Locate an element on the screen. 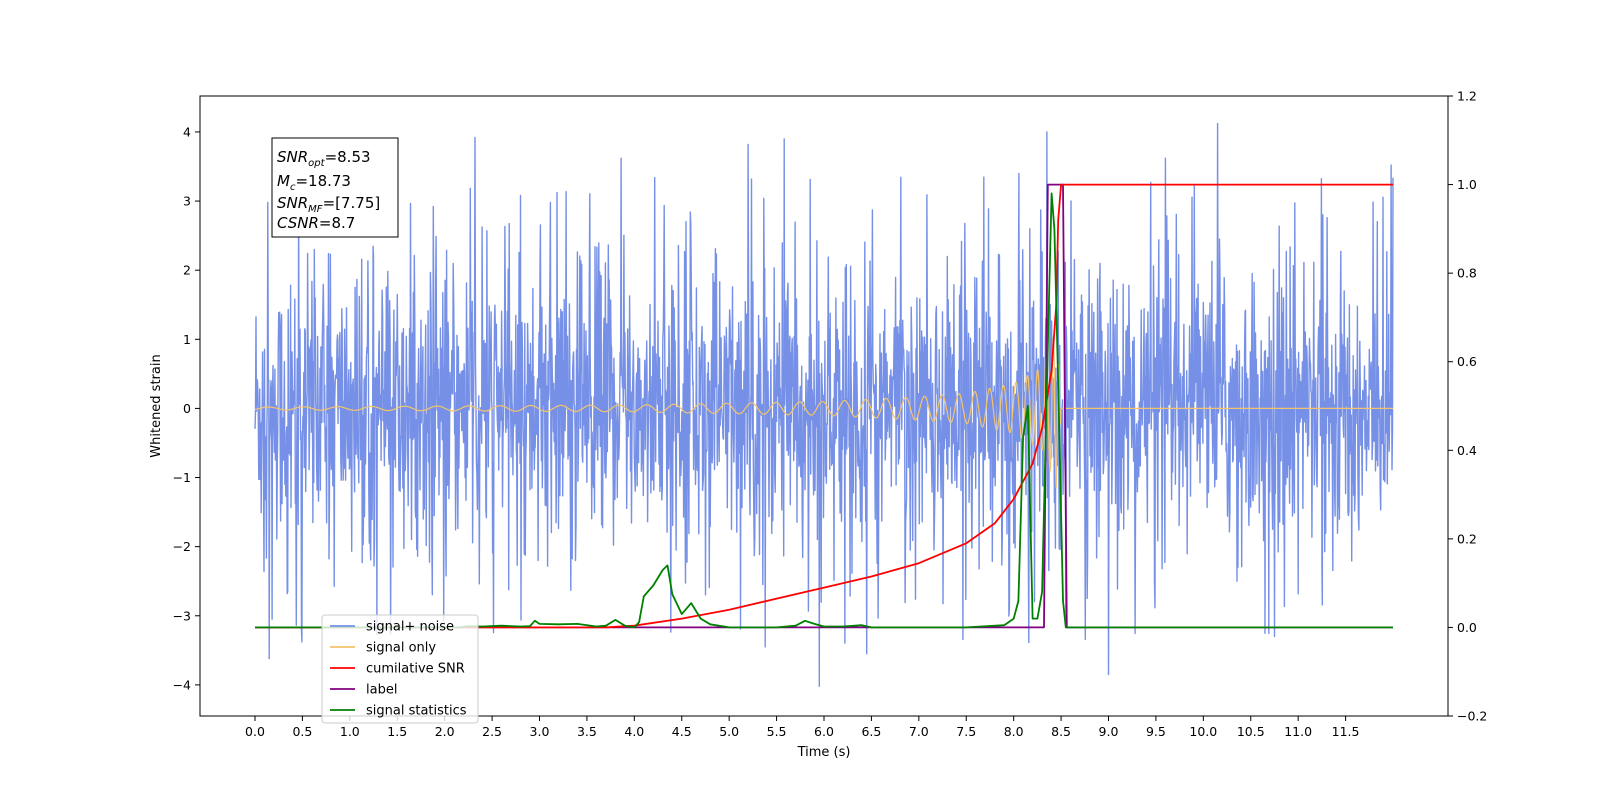 The image size is (1600, 800). y2-tick-label: 1.2 is located at coordinates (1467, 96).